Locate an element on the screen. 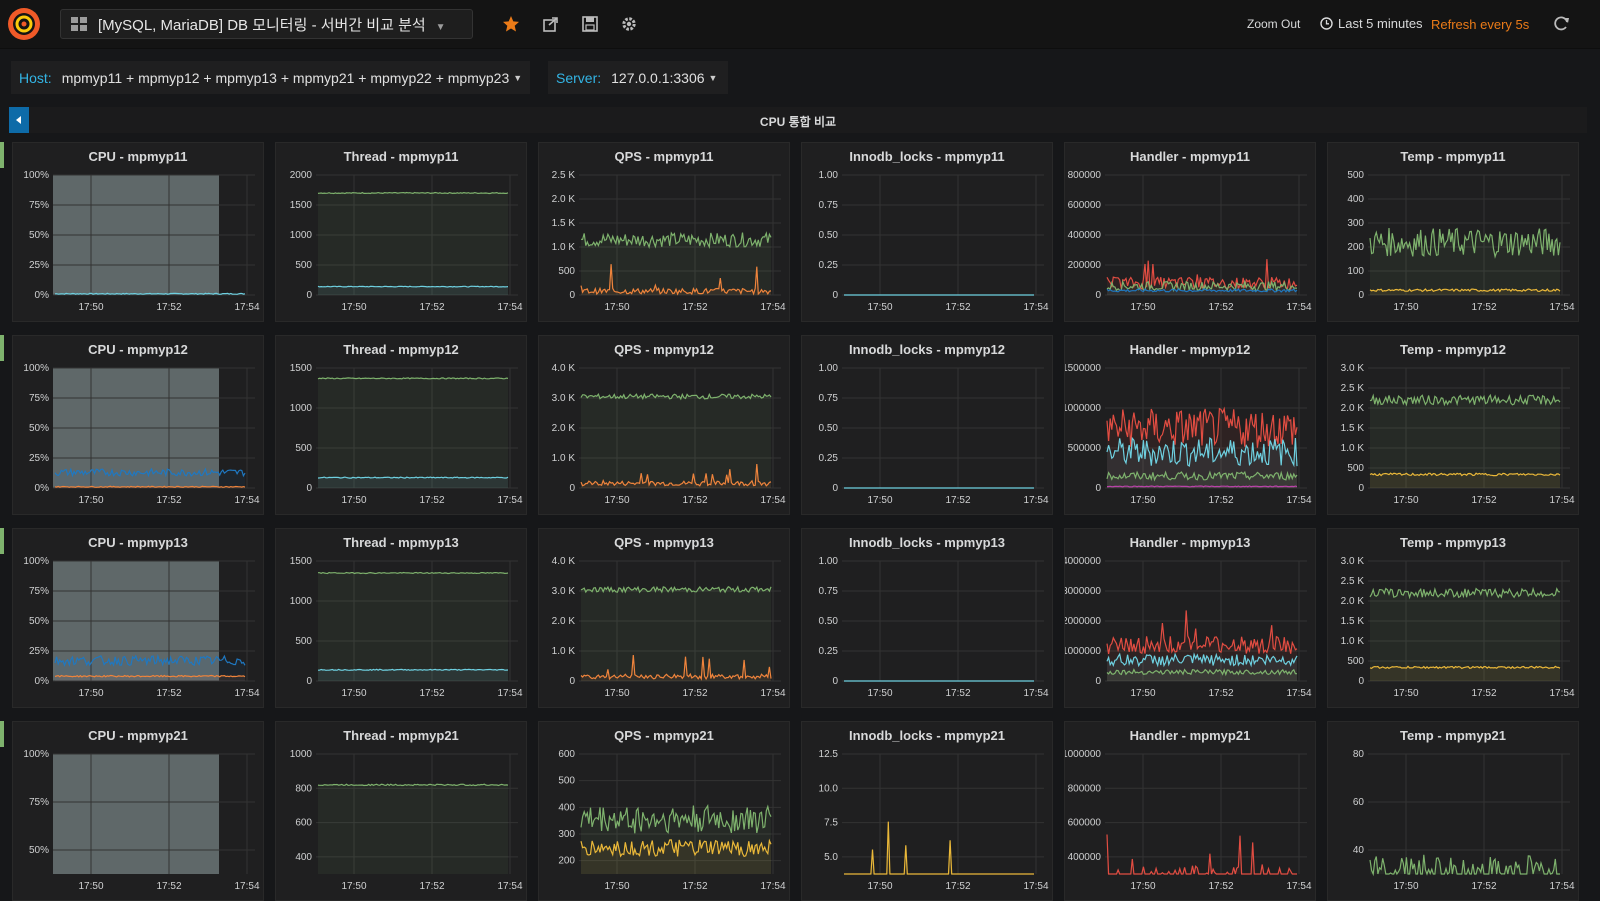 This screenshot has height=901, width=1600. panel-title: QPS - mpmyp13 is located at coordinates (664, 542).